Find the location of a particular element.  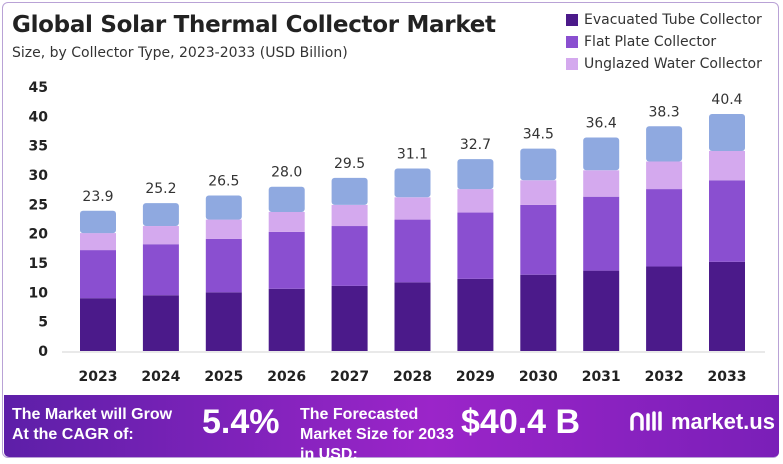

x-tick-label: 2024 is located at coordinates (160, 377).